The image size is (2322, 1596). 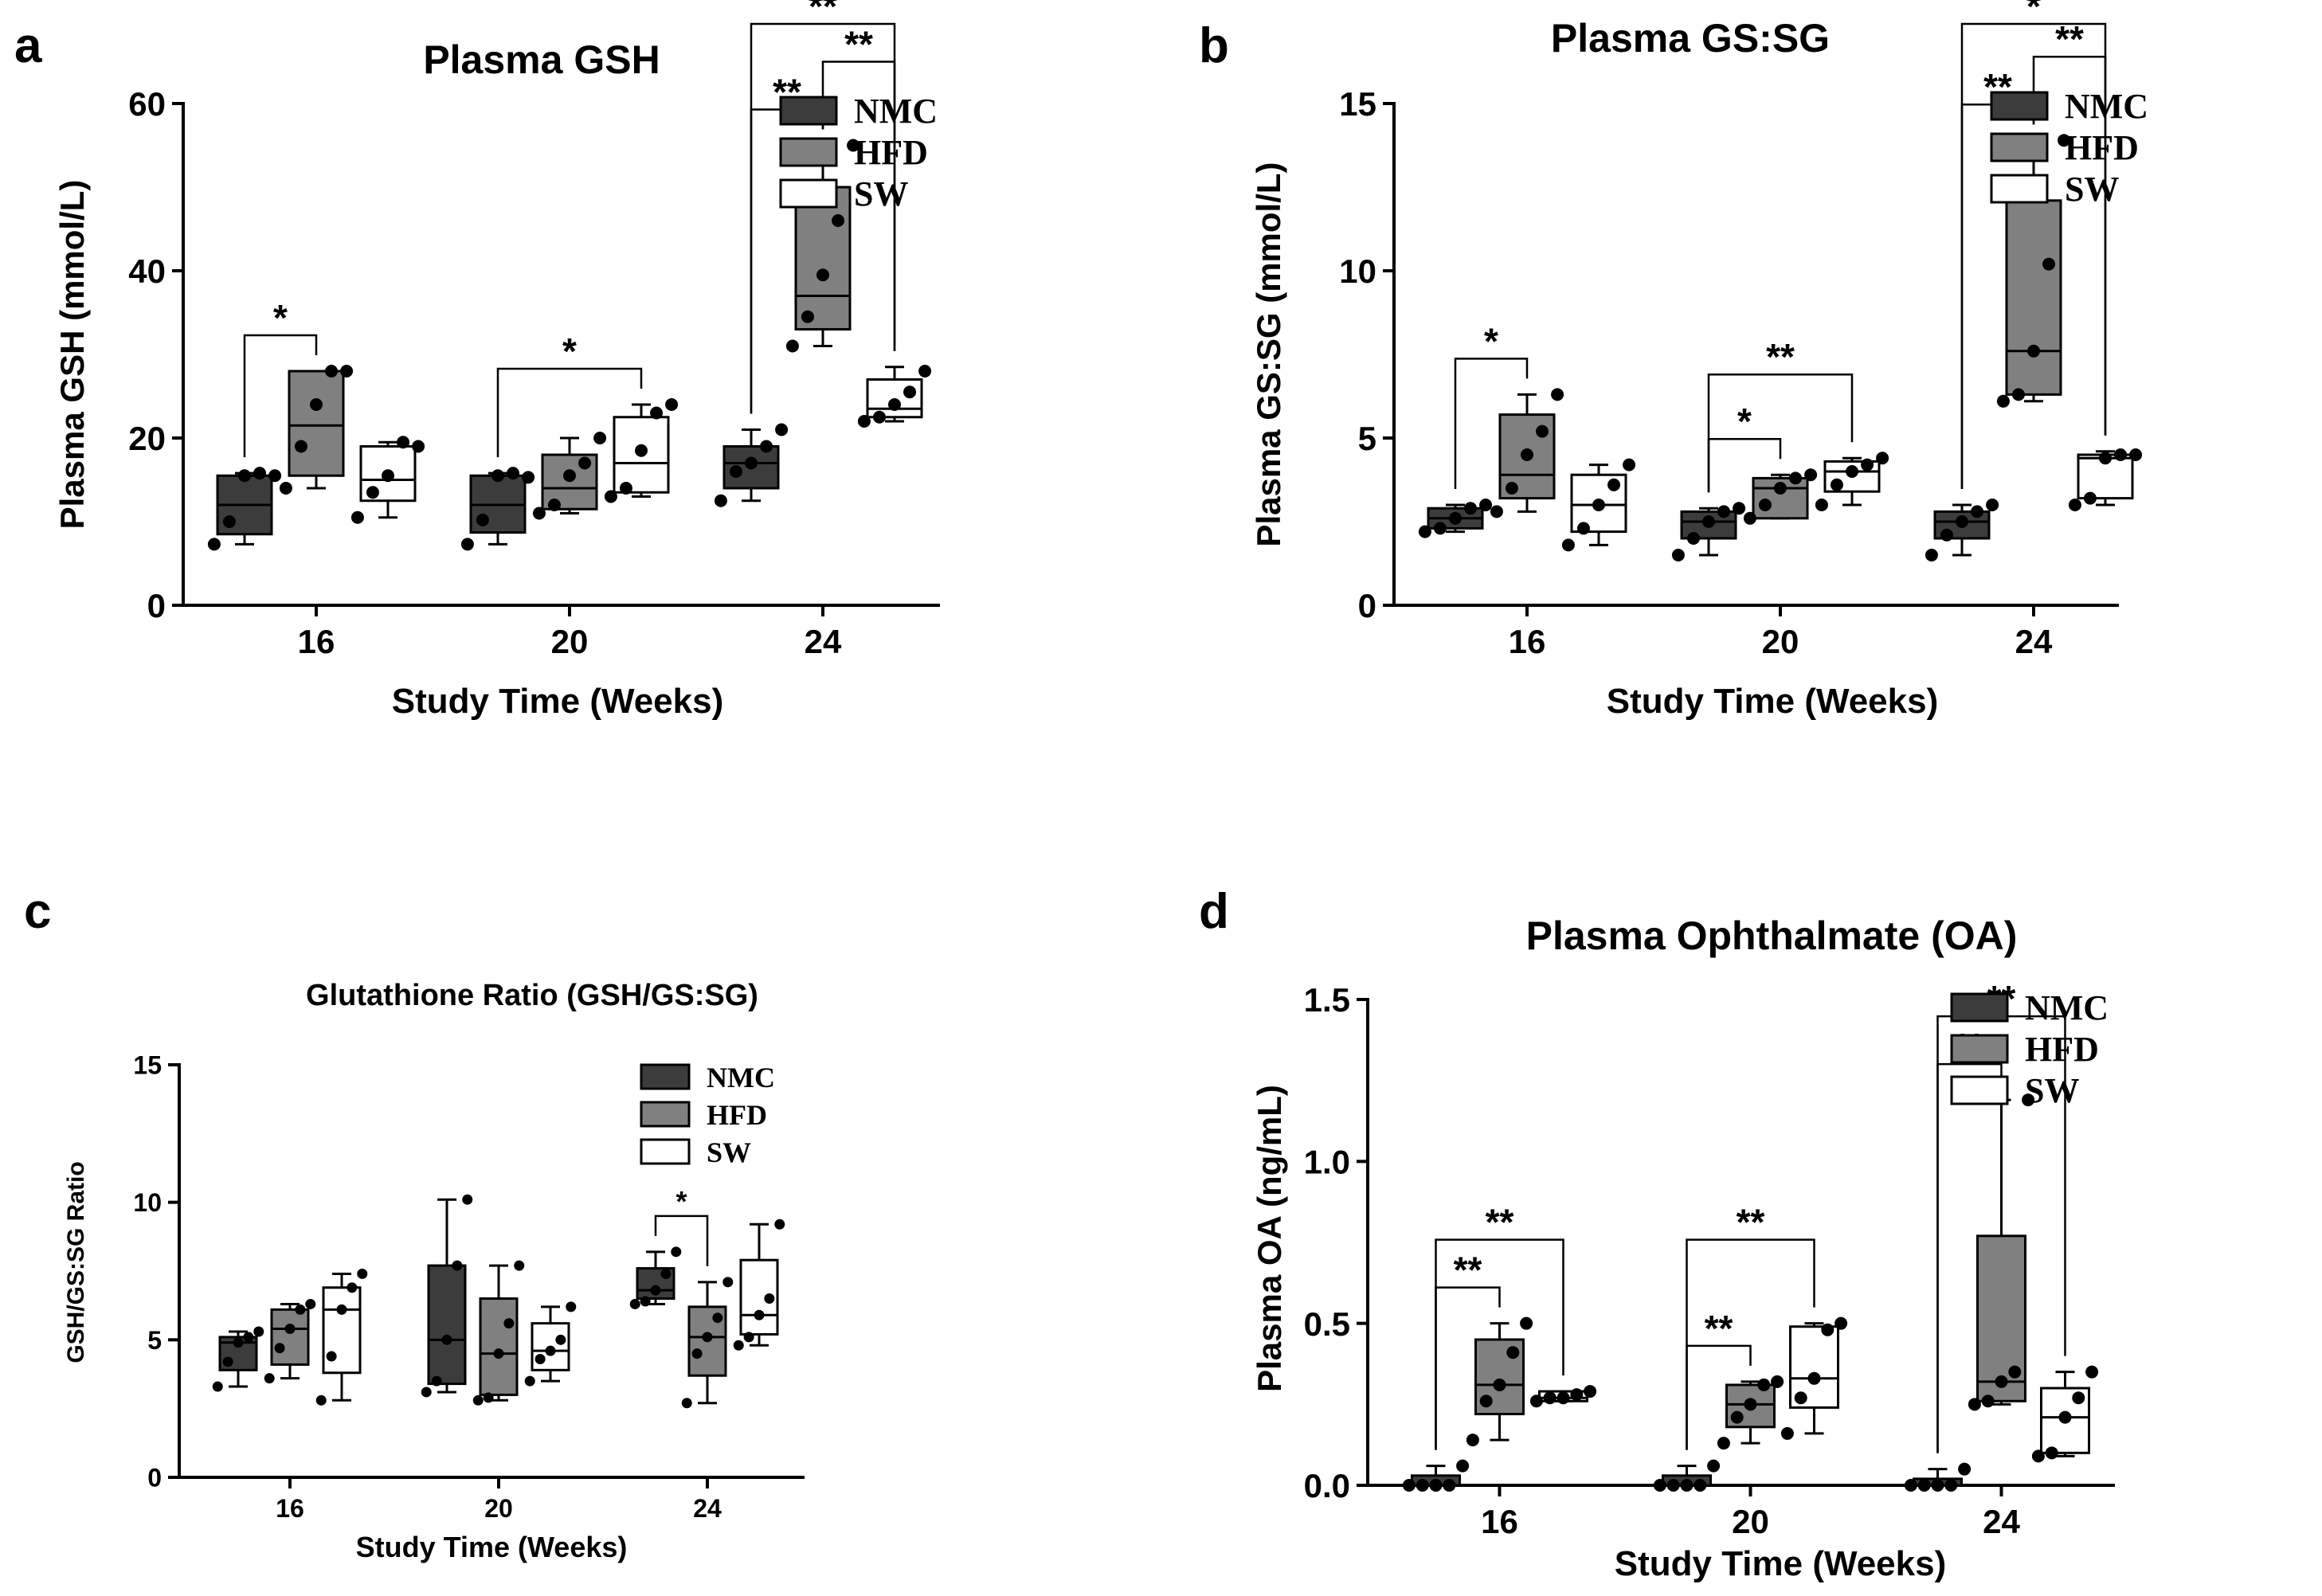 What do you see at coordinates (147, 1065) in the screenshot?
I see `y-tick-label: 15` at bounding box center [147, 1065].